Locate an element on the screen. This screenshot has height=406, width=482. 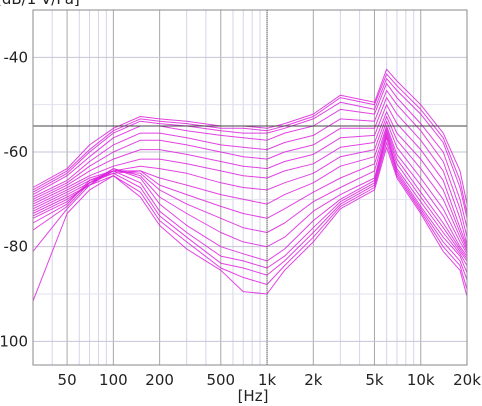
y-axis-label: [dB/1 V/Pa] is located at coordinates (40, 4).